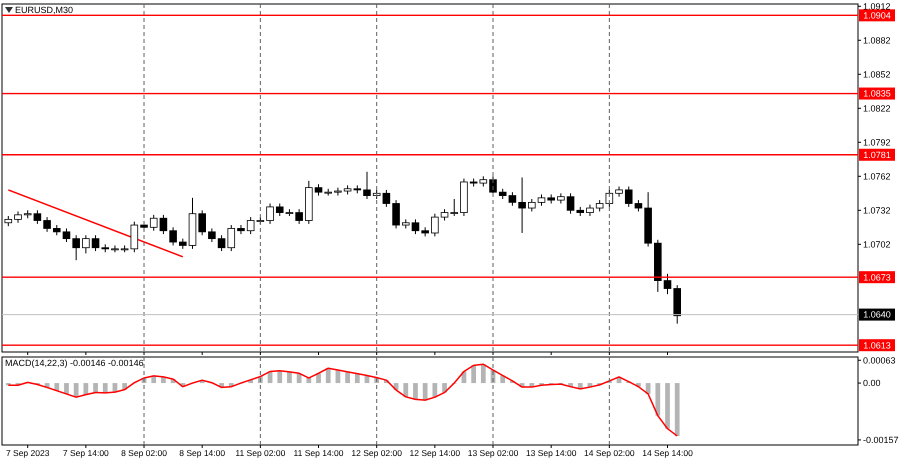 This screenshot has width=900, height=460. What do you see at coordinates (877, 93) in the screenshot?
I see `ref-line-label: 1.0835` at bounding box center [877, 93].